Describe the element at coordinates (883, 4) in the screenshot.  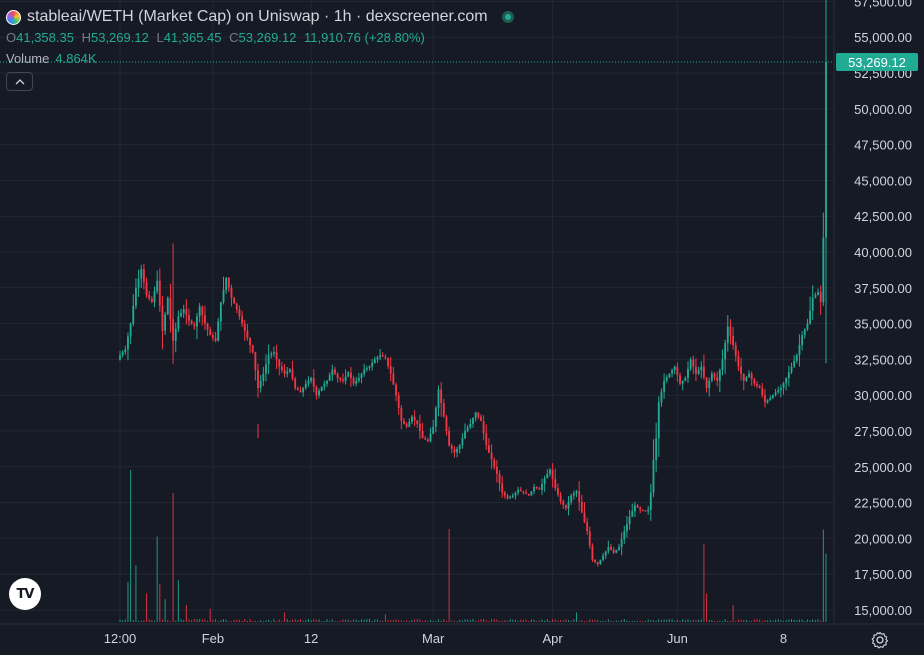
I see `price-tick-label: 57,500.00` at that location.